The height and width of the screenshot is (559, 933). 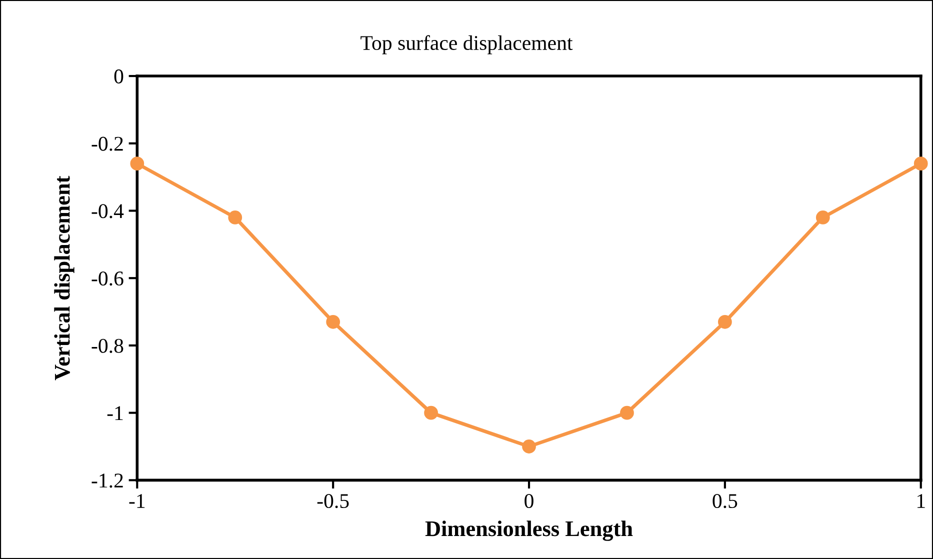 I want to click on x-axis-title: Dimensionless Length, so click(x=529, y=530).